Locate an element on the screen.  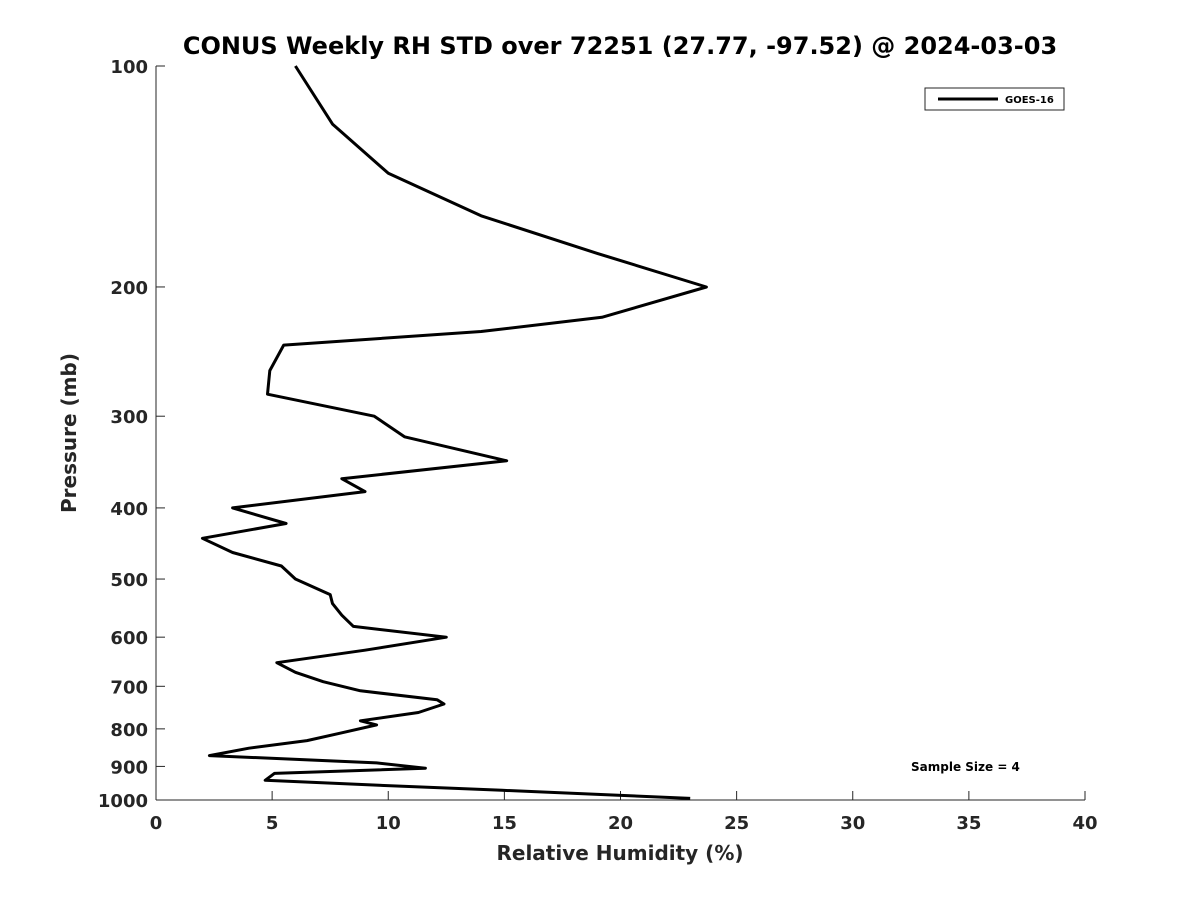
y-tick-label-500: 500 is located at coordinates (129, 580).